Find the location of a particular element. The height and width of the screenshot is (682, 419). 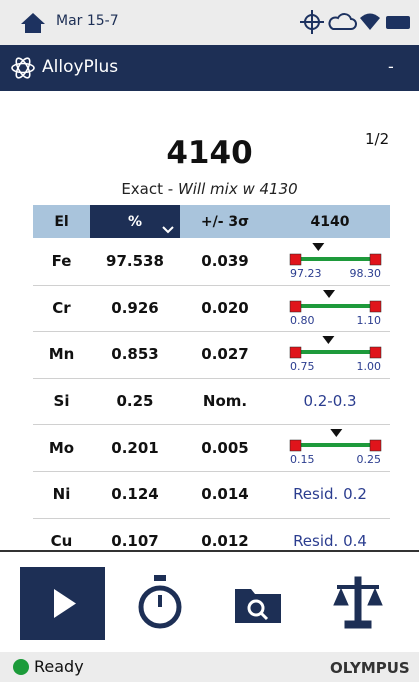

cell-element: Cu is located at coordinates (61, 540).